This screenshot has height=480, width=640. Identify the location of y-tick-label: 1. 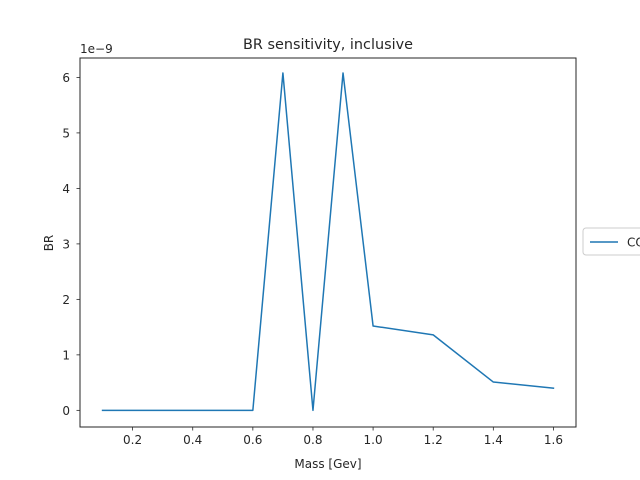
(66, 355).